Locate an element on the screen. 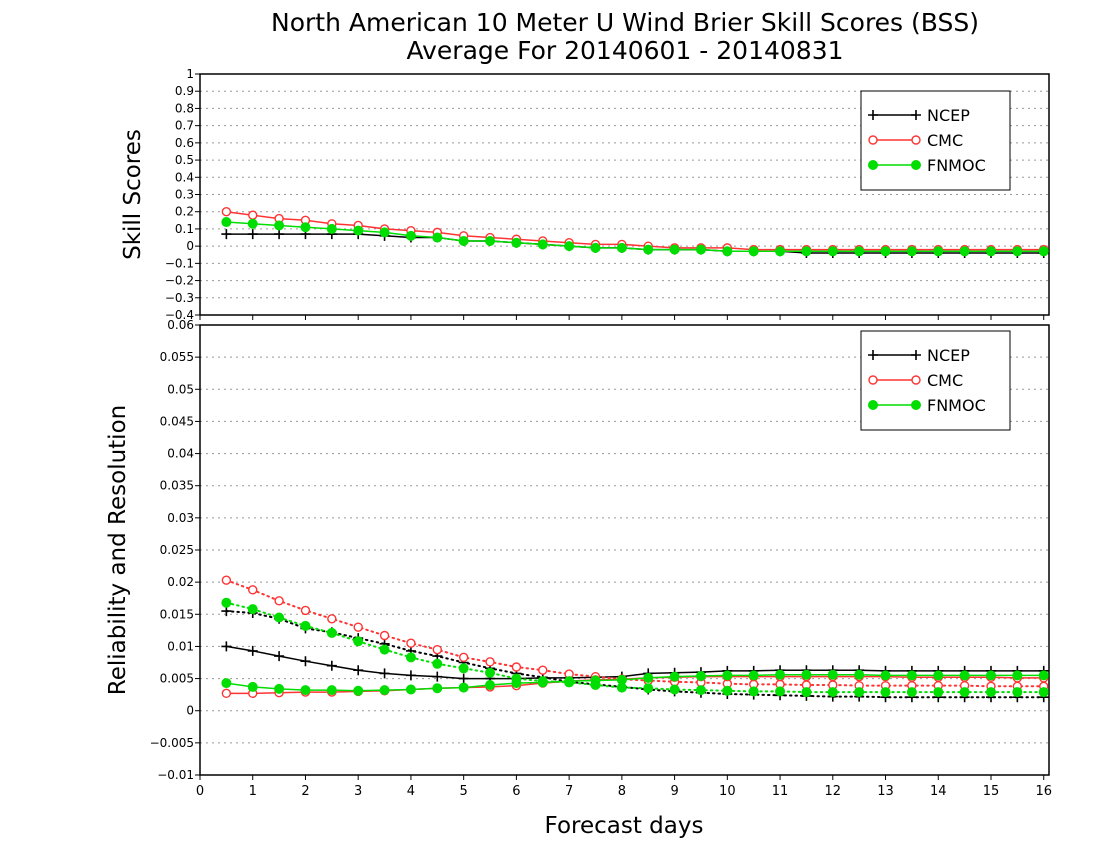 This screenshot has height=850, width=1100. x-tick-label: 7 is located at coordinates (569, 791).